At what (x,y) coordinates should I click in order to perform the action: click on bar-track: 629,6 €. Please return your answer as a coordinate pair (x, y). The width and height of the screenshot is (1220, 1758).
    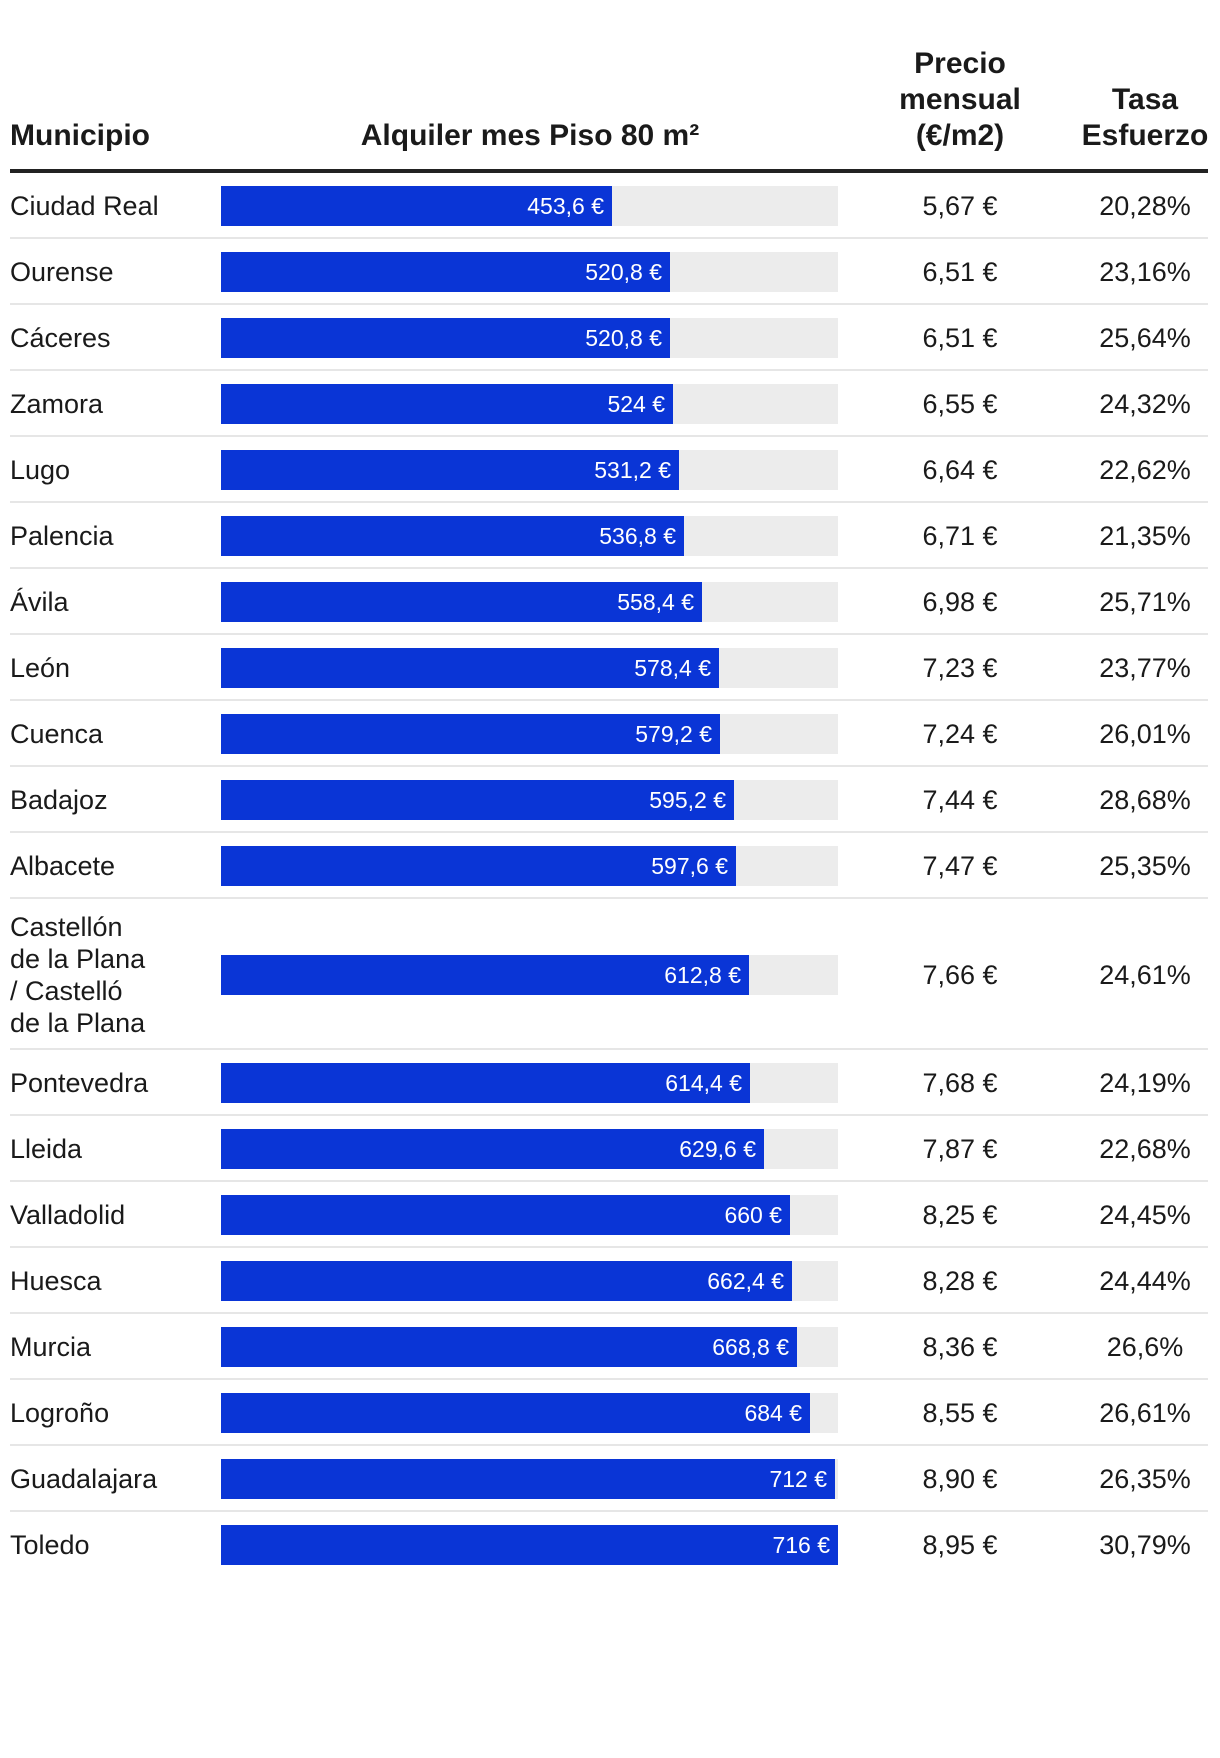
    Looking at the image, I should click on (529, 1149).